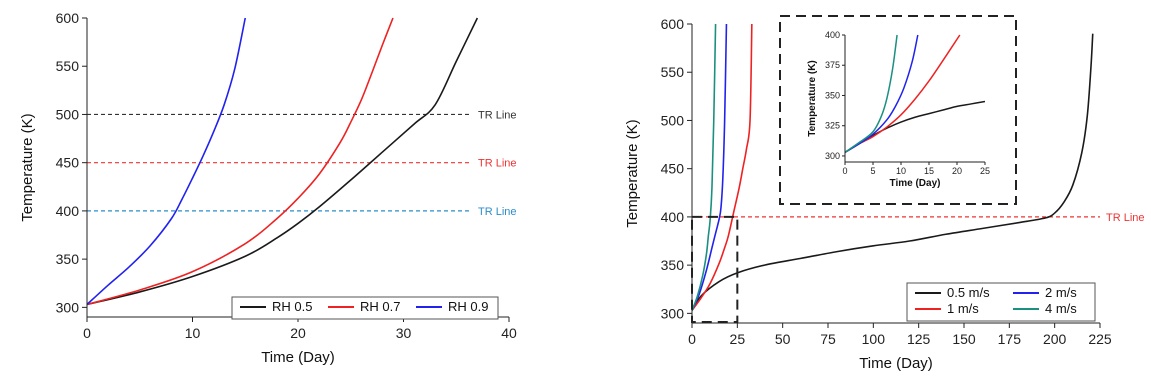 This screenshot has height=385, width=1151. What do you see at coordinates (783, 339) in the screenshot?
I see `x-tick-label-2: 50` at bounding box center [783, 339].